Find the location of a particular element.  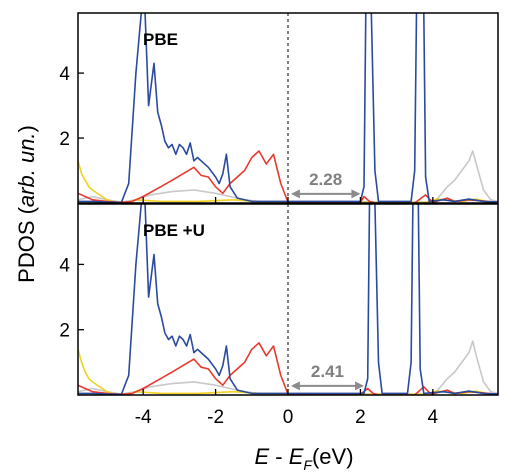

pbe-u-gap-arrow-head-right is located at coordinates (360, 386).